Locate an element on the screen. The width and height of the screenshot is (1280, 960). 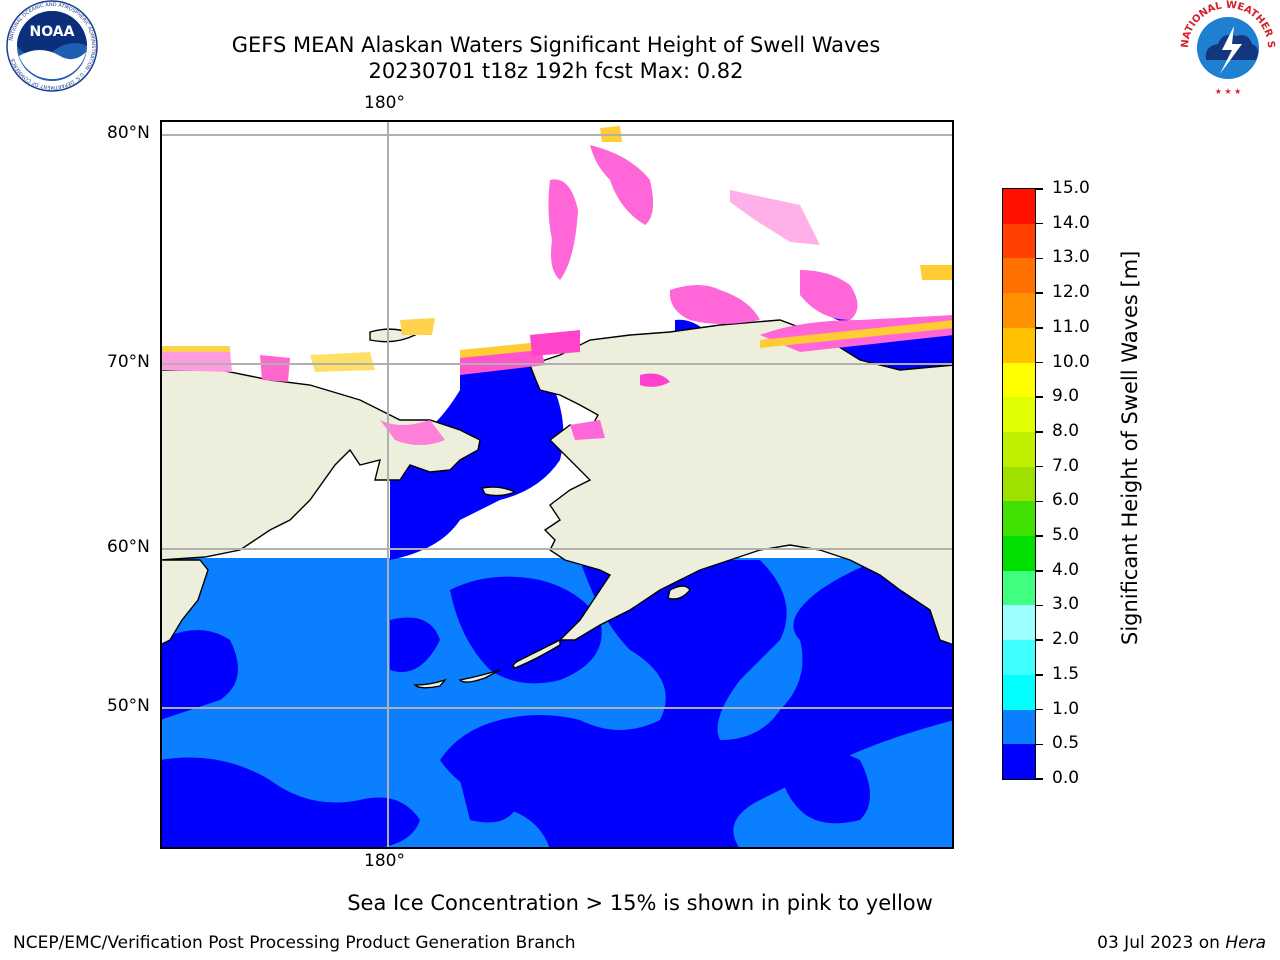
lat-label-80: 80°N is located at coordinates (128, 133).